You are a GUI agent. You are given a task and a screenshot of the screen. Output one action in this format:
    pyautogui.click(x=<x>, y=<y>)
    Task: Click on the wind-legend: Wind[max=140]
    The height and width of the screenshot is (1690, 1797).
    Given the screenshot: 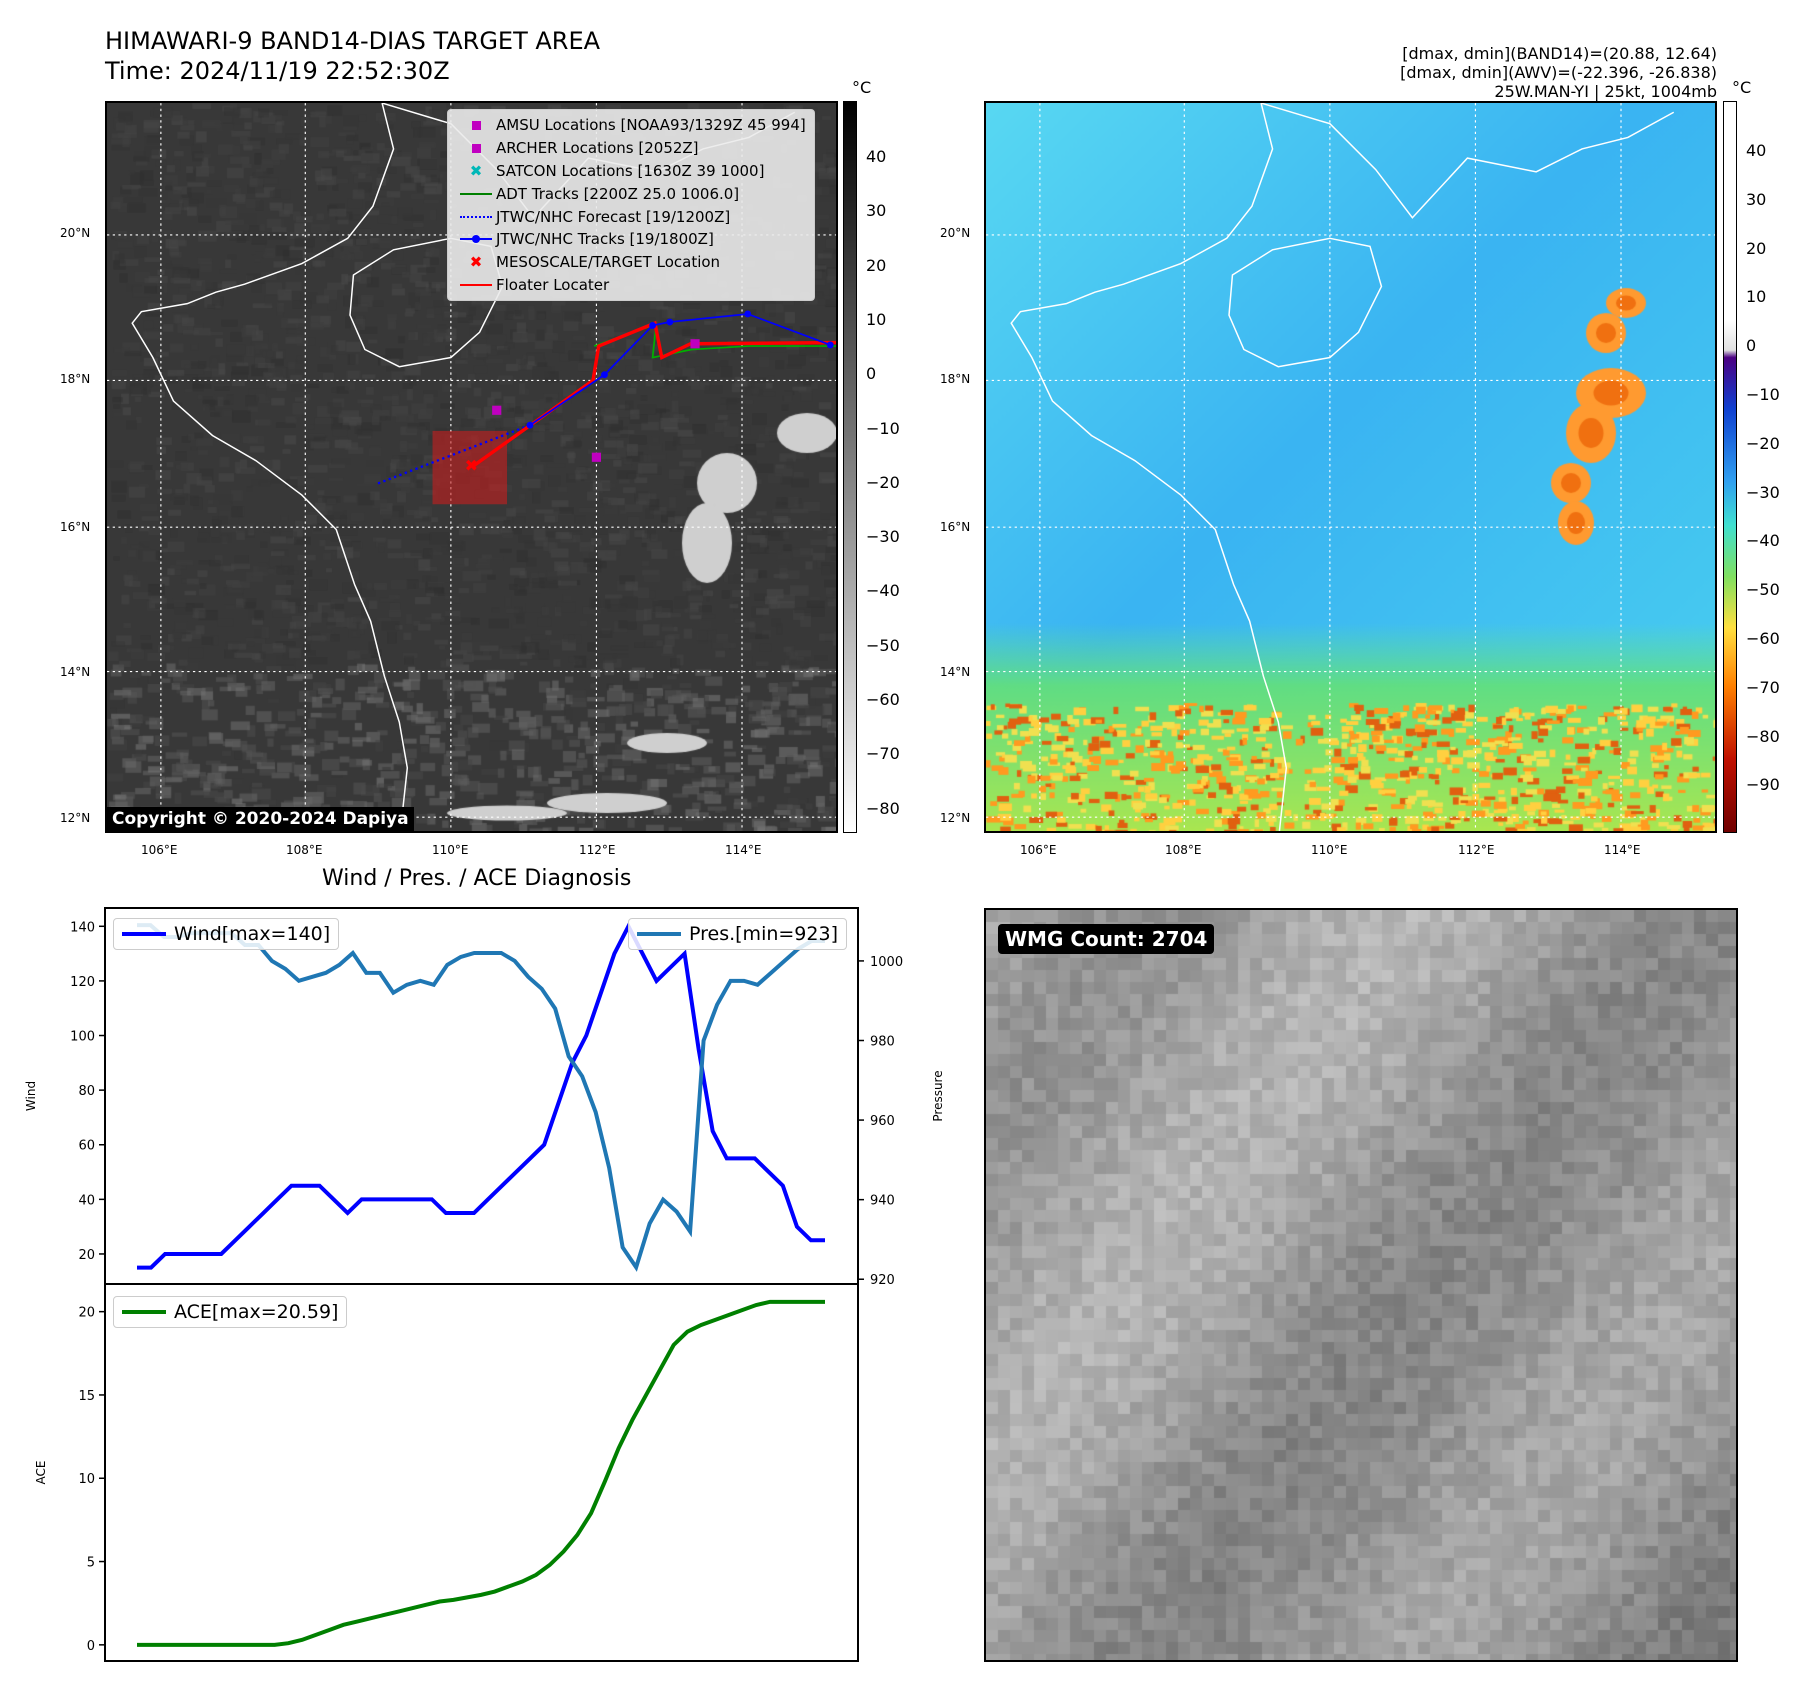 What is the action you would take?
    pyautogui.click(x=226, y=934)
    